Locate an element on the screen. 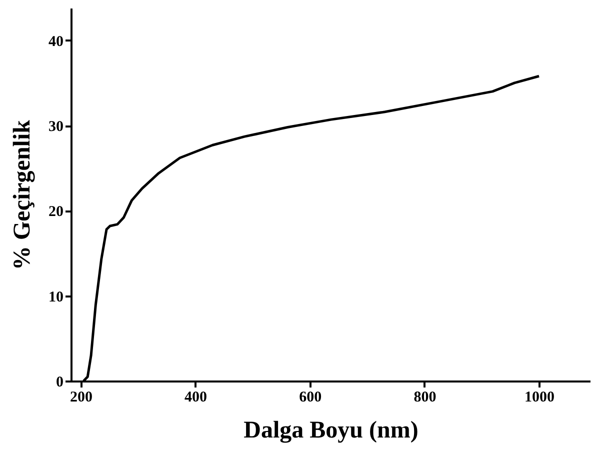 The image size is (595, 452). x-tick-label: 200 is located at coordinates (81, 398).